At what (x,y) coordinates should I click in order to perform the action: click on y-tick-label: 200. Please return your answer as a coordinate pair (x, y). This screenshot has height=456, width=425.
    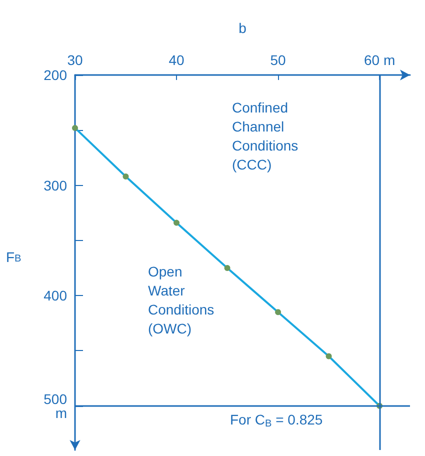
    Looking at the image, I should click on (56, 75).